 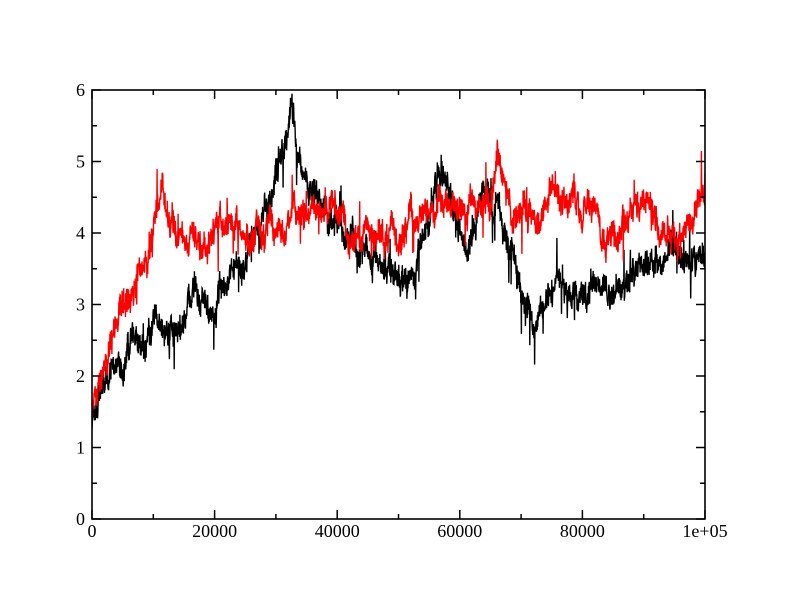 What do you see at coordinates (80, 519) in the screenshot?
I see `y-tick-label: 0` at bounding box center [80, 519].